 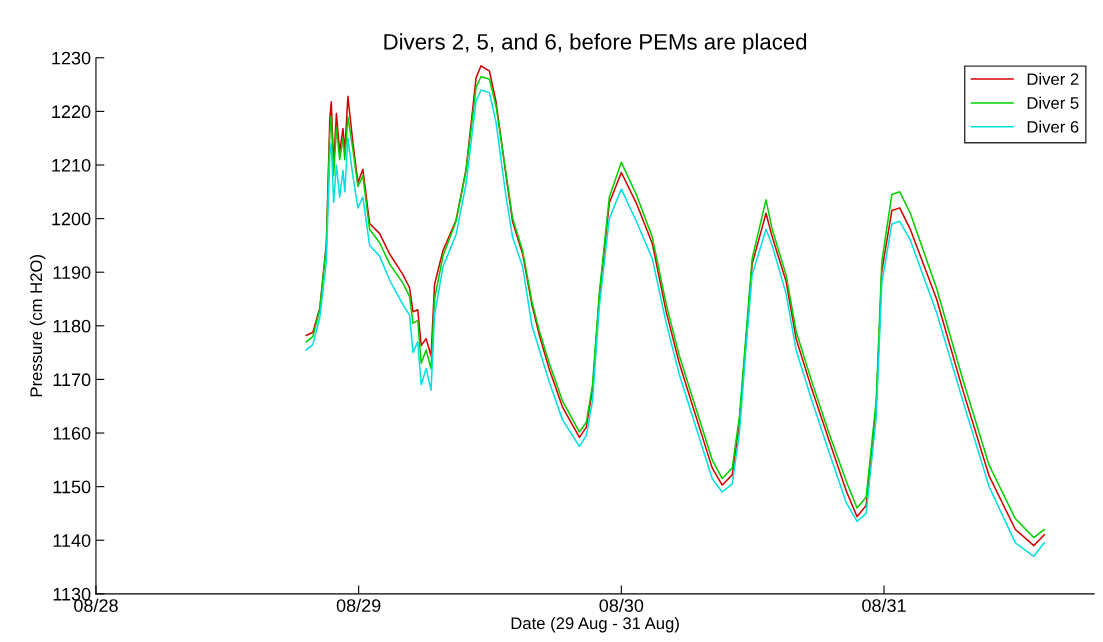 What do you see at coordinates (1053, 102) in the screenshot?
I see `legend-label: Diver 5` at bounding box center [1053, 102].